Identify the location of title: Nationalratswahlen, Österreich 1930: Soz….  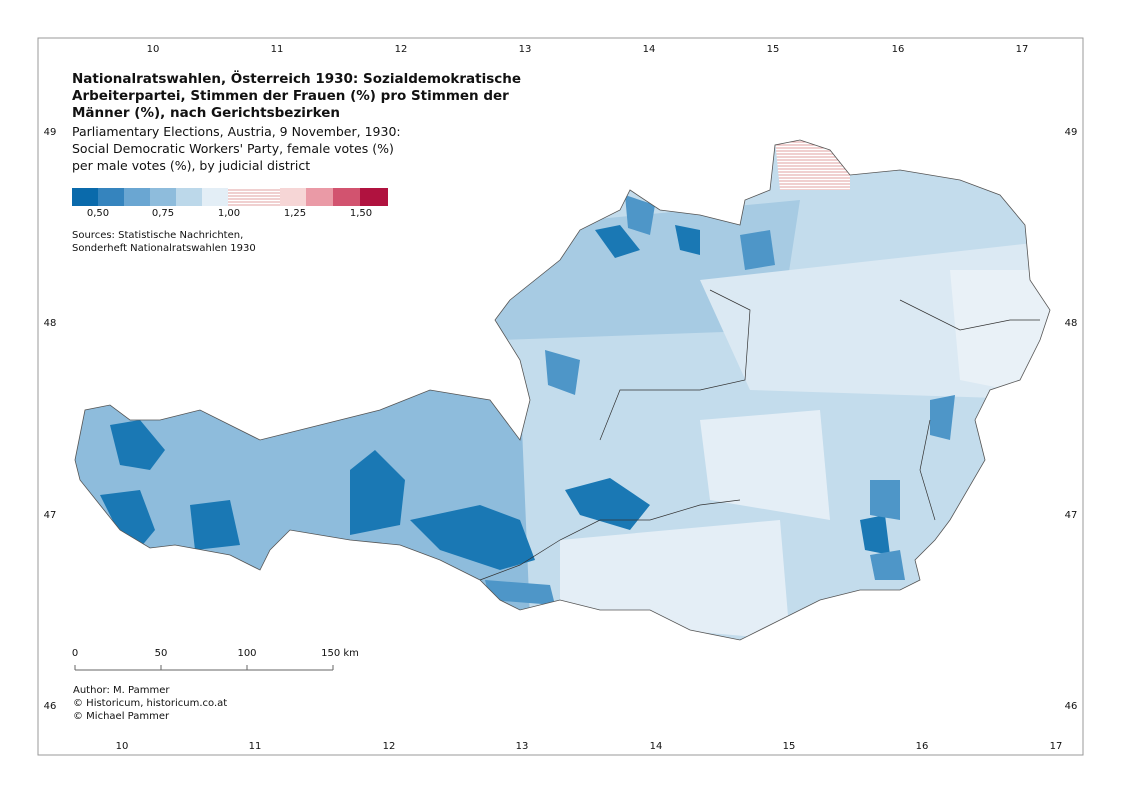
(296, 121).